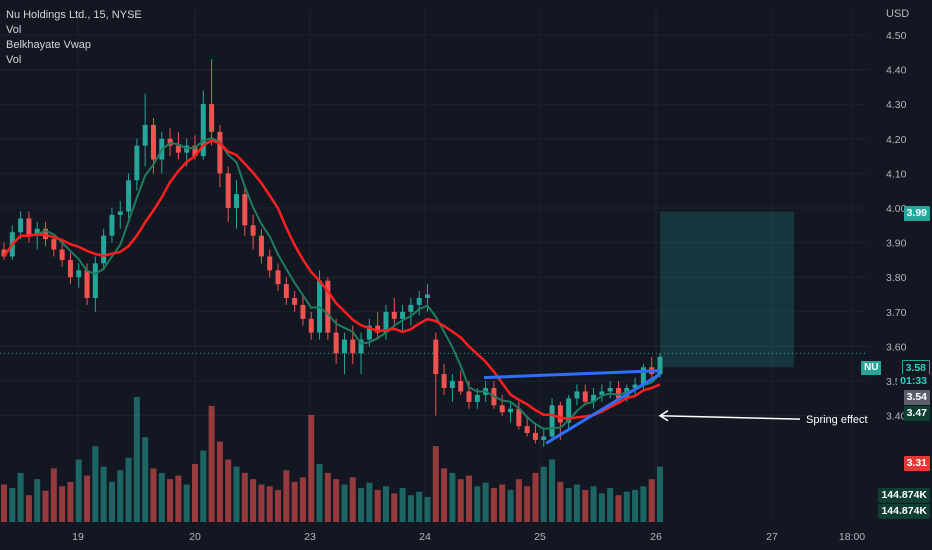 This screenshot has width=932, height=550. I want to click on x-tick-label-4: 25, so click(540, 537).